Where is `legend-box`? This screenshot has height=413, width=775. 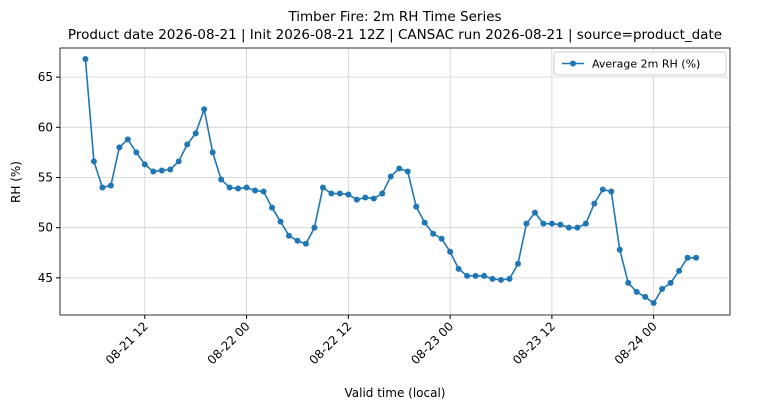
legend-box is located at coordinates (640, 63).